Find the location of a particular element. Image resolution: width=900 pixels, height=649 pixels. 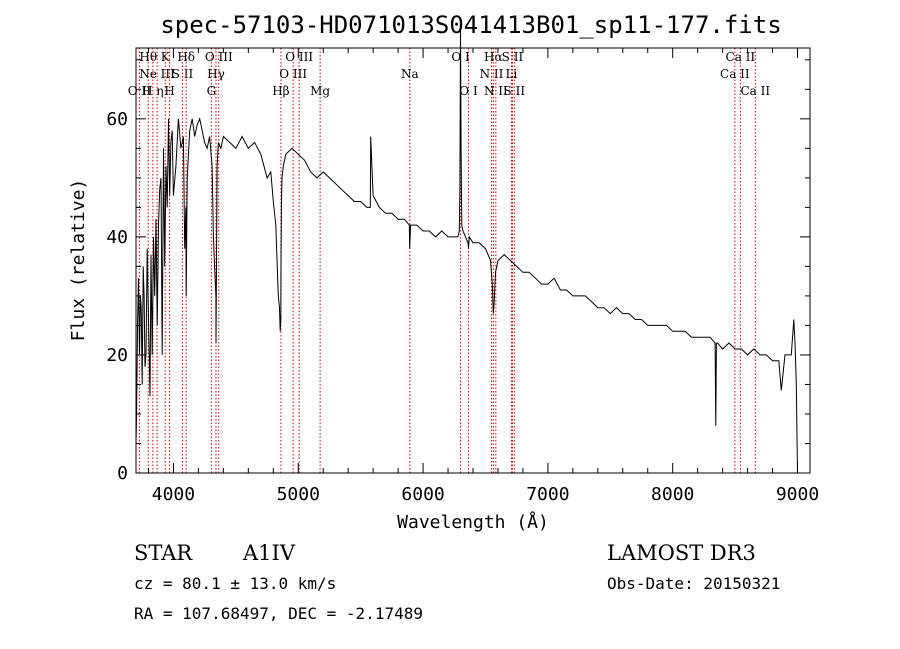

line-marker-label: H η is located at coordinates (152, 91).